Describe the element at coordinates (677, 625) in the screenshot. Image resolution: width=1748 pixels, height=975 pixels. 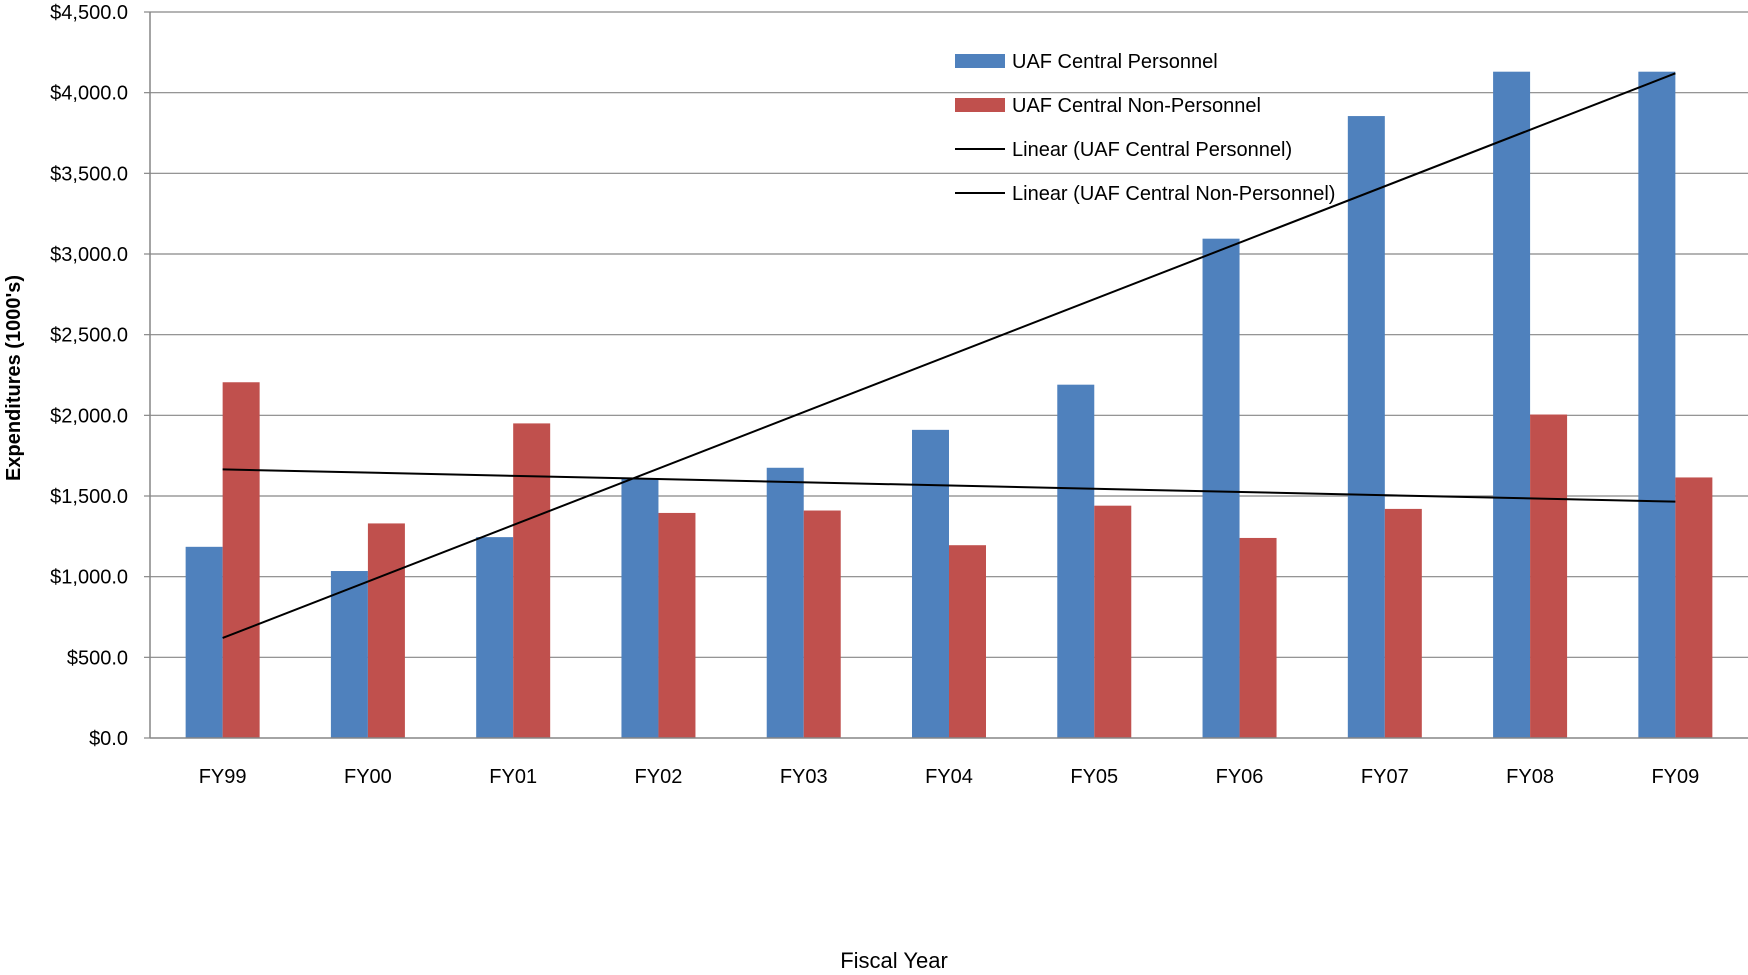
I see `bar-non-personnel-fy02` at that location.